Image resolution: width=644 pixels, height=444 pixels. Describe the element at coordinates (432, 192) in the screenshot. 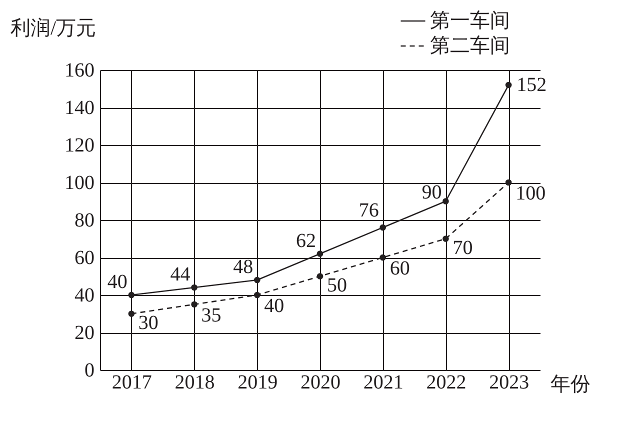

I see `data-label: 90` at that location.